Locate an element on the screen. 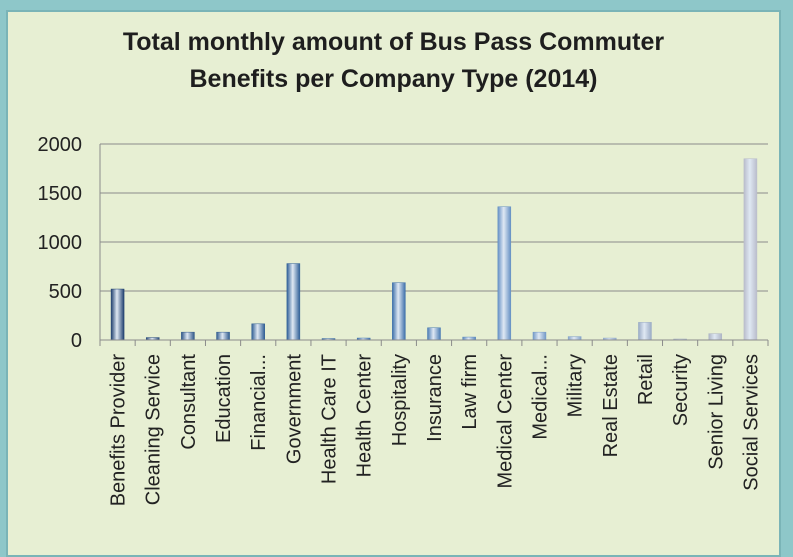  x-tick-label: Cleaning Service is located at coordinates (154, 429).